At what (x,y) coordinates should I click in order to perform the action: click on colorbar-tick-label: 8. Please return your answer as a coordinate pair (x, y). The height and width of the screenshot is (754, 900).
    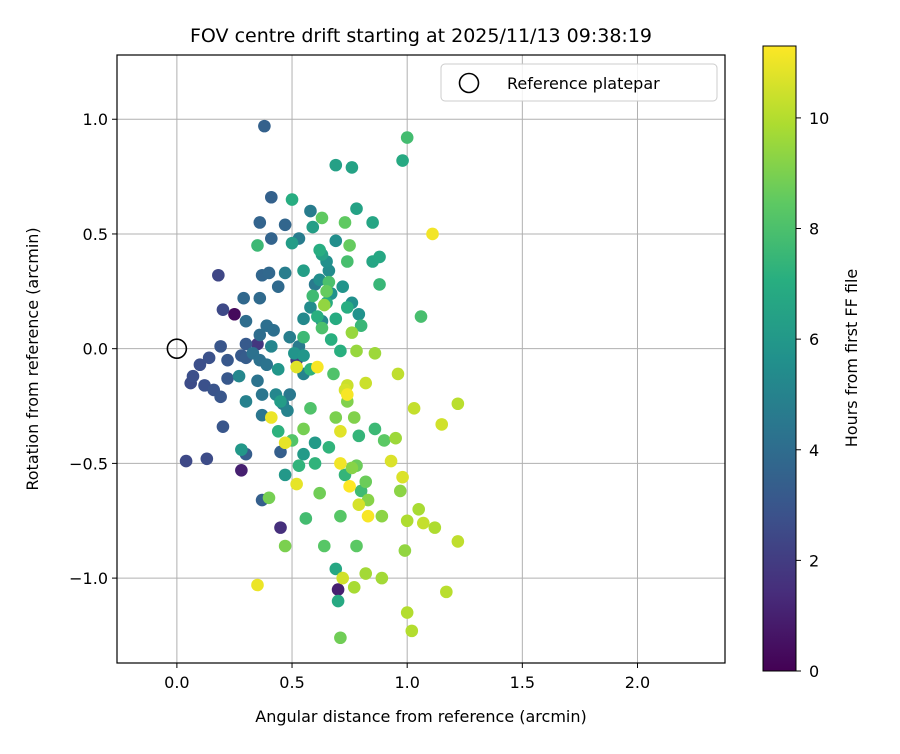
    Looking at the image, I should click on (814, 229).